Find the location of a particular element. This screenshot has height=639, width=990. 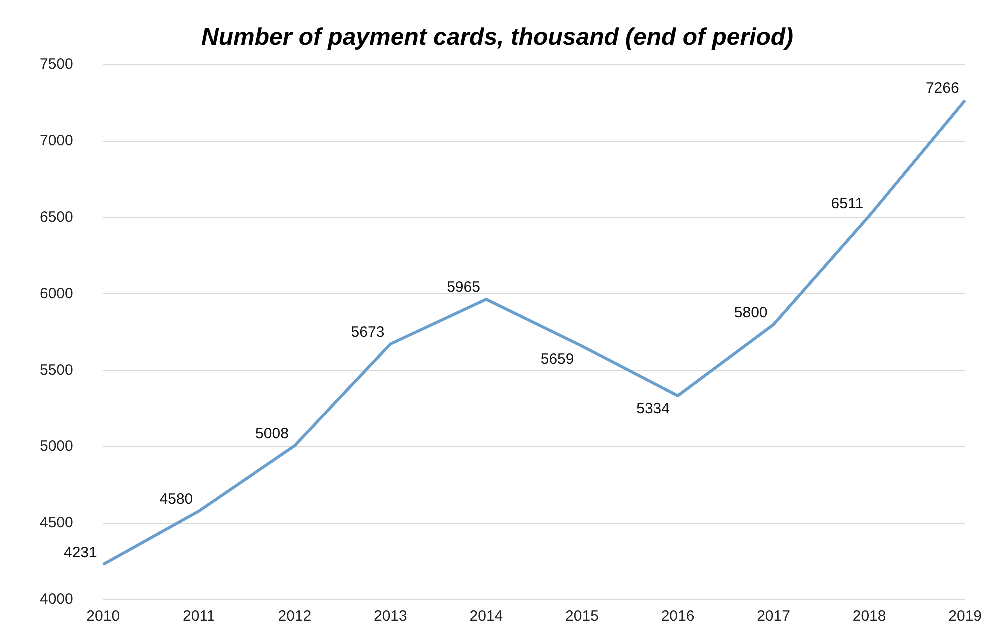

y-tick-label: 7000 is located at coordinates (57, 141).